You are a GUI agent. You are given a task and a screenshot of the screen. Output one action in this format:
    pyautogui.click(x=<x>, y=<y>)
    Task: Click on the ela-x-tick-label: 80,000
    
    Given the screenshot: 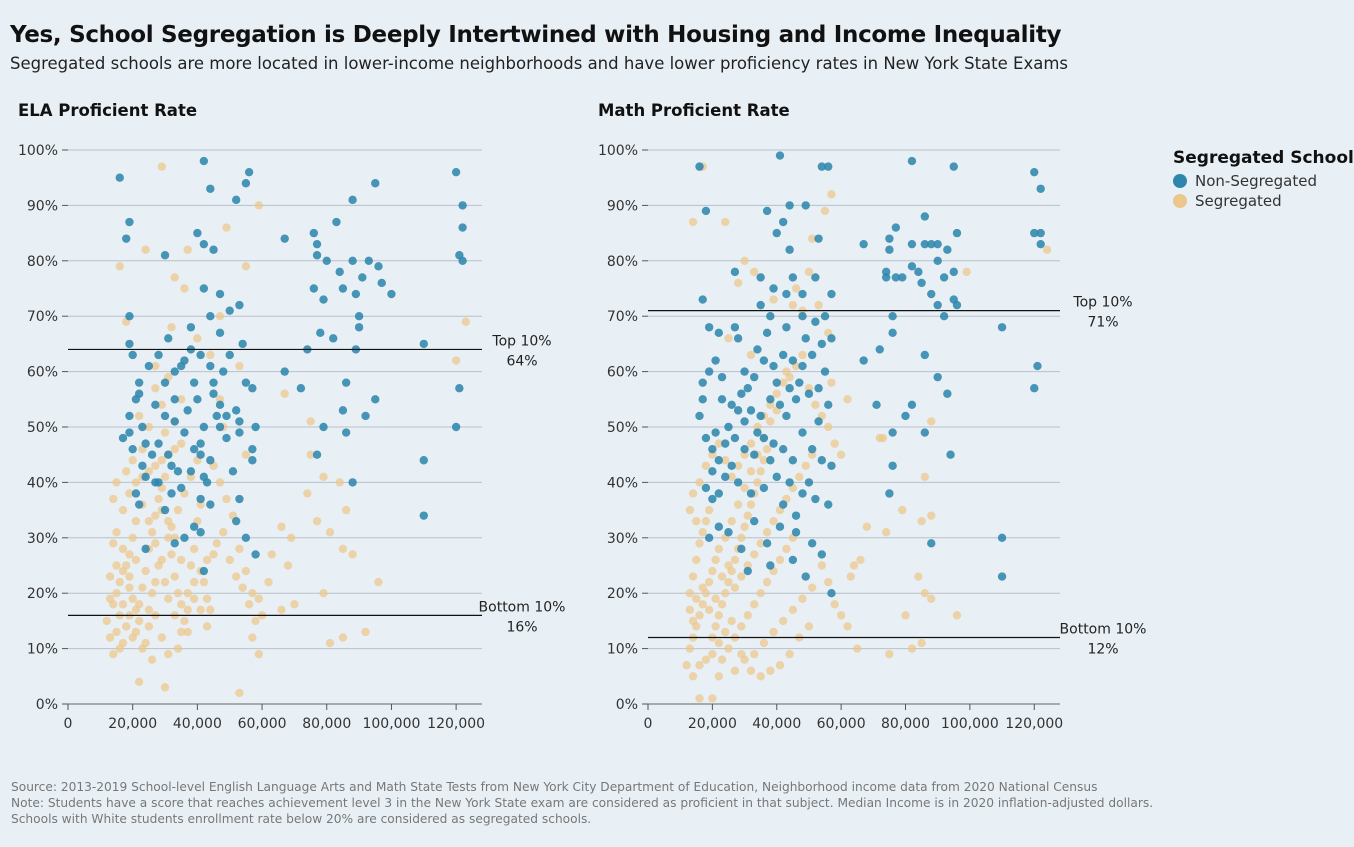 What is the action you would take?
    pyautogui.click(x=326, y=724)
    